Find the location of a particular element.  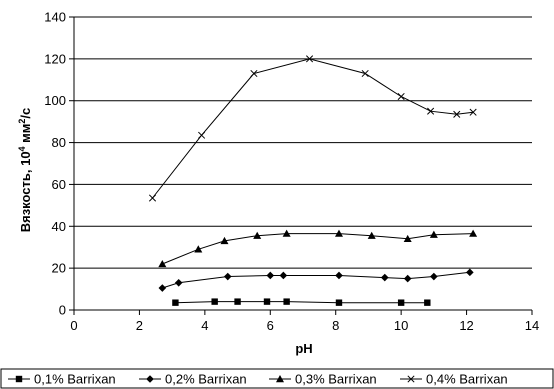

legend-label: 0,2% Barrixan is located at coordinates (206, 379).